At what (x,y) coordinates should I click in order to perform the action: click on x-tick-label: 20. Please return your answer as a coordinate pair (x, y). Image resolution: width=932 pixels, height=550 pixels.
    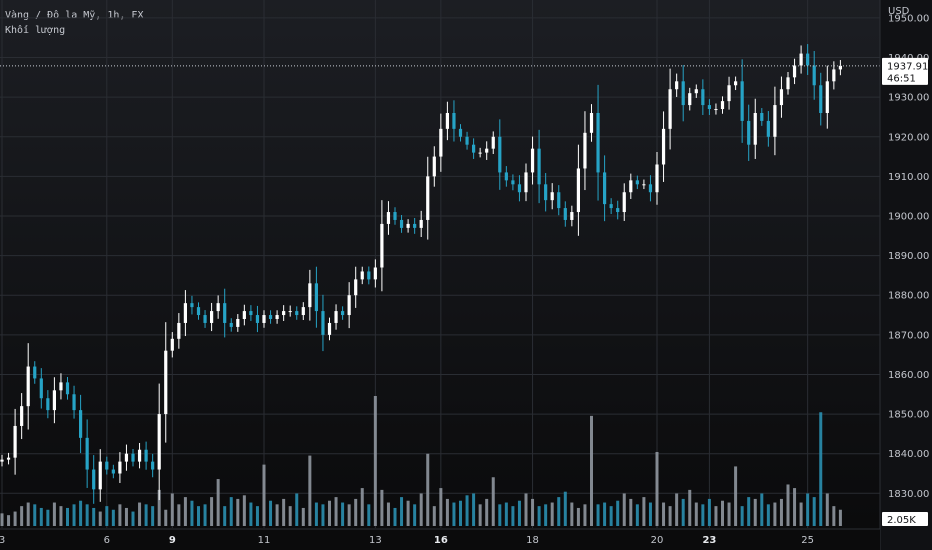
    Looking at the image, I should click on (657, 540).